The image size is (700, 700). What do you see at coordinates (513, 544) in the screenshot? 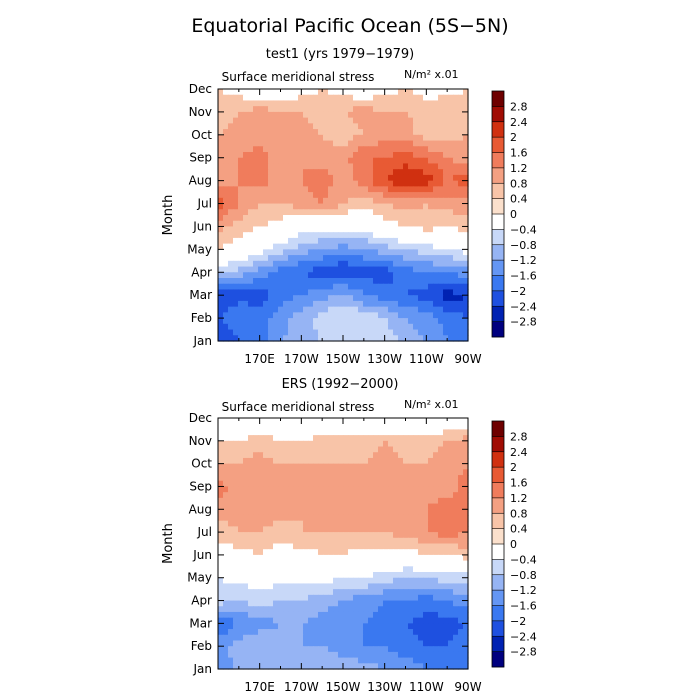
I see `colorbar-label: 0` at bounding box center [513, 544].